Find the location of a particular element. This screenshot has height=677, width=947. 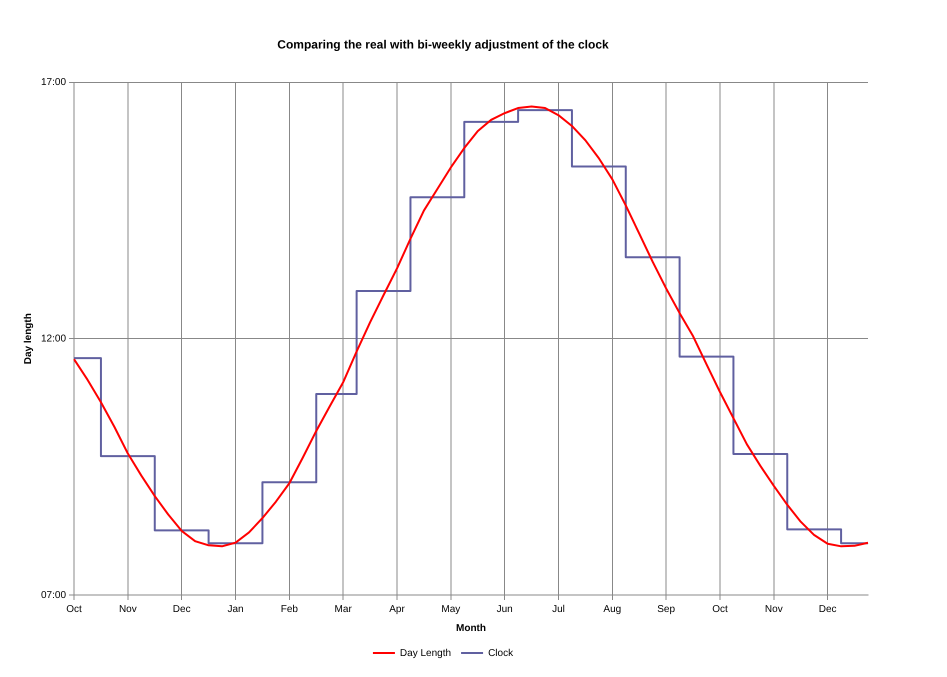

y-axis-title: Day length is located at coordinates (28, 338).